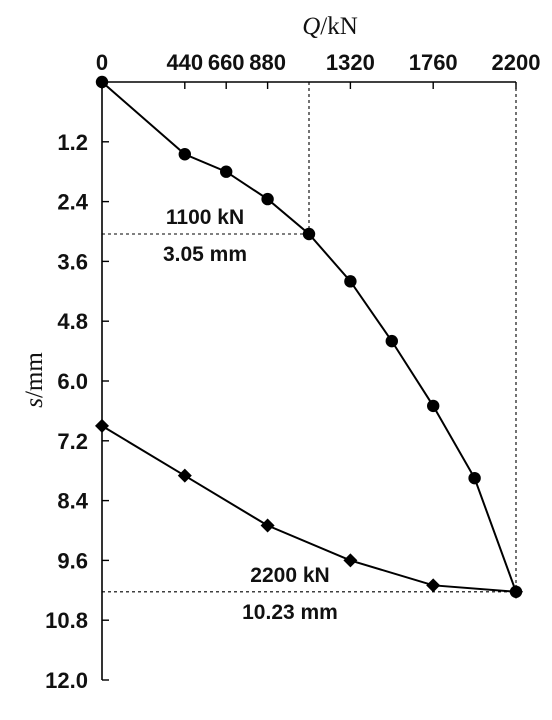 The width and height of the screenshot is (552, 720). Describe the element at coordinates (34, 403) in the screenshot. I see `y-axis-title-symbol: s` at that location.